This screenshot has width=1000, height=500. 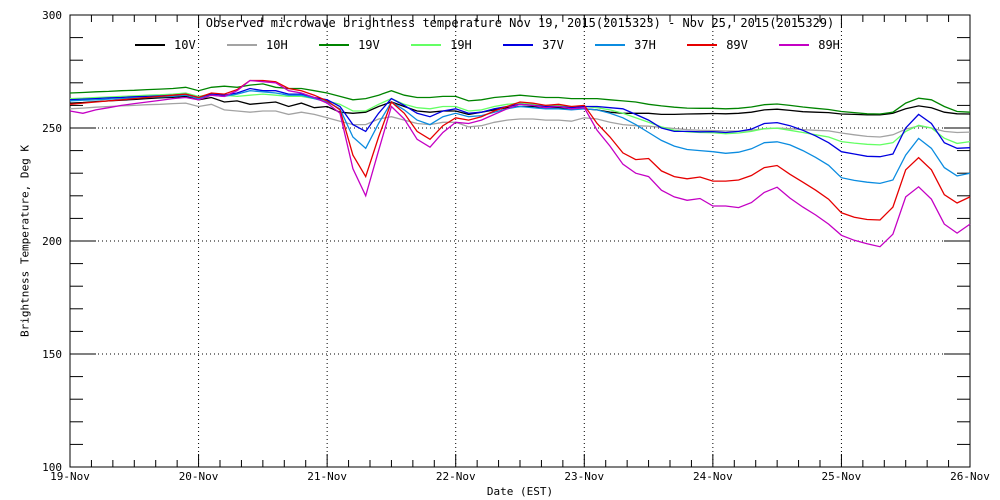 I want to click on x-tick-label-21-Nov: 21-Nov, so click(x=327, y=476).